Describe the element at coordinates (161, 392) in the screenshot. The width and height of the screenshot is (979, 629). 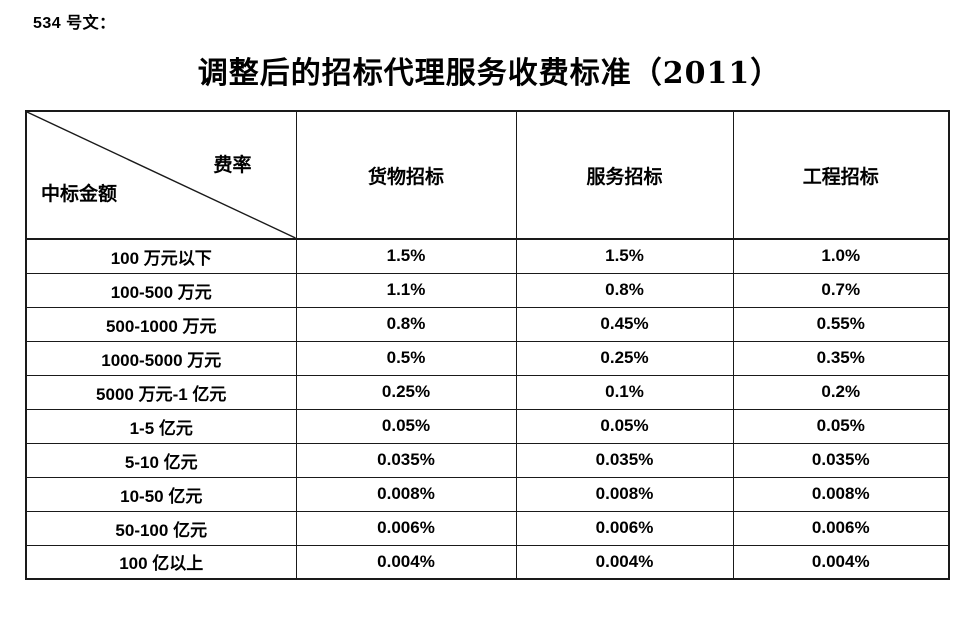
I see `row-label: 5000 万元-1 亿元` at that location.